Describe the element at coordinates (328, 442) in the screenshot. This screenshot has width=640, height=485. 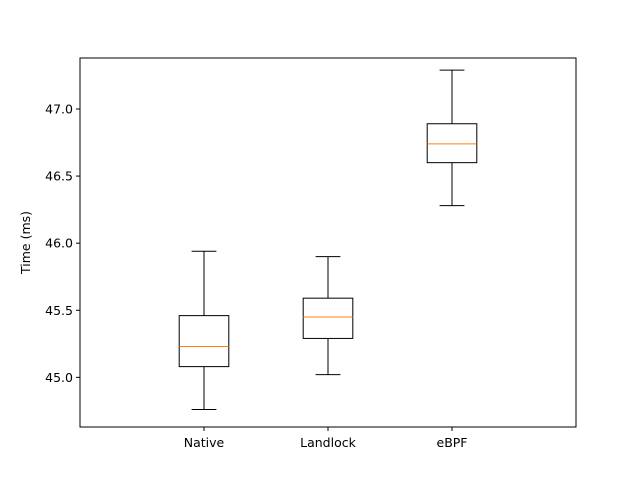
I see `x-tick-label: Landlock` at that location.